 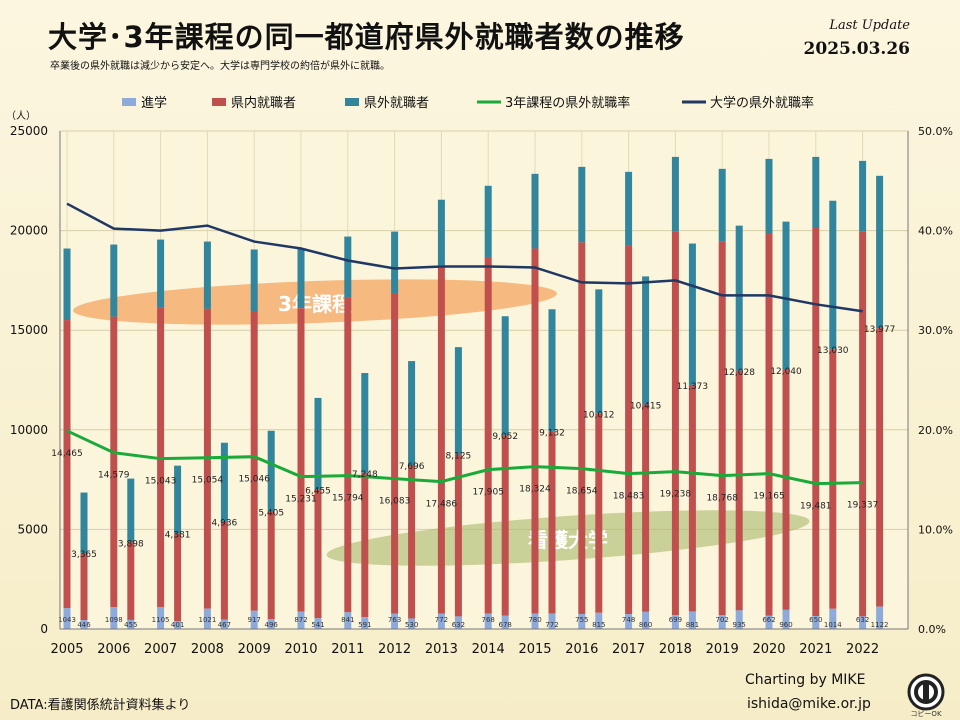 I want to click on data-label-kennai-3nen: 18,654, so click(x=582, y=492).